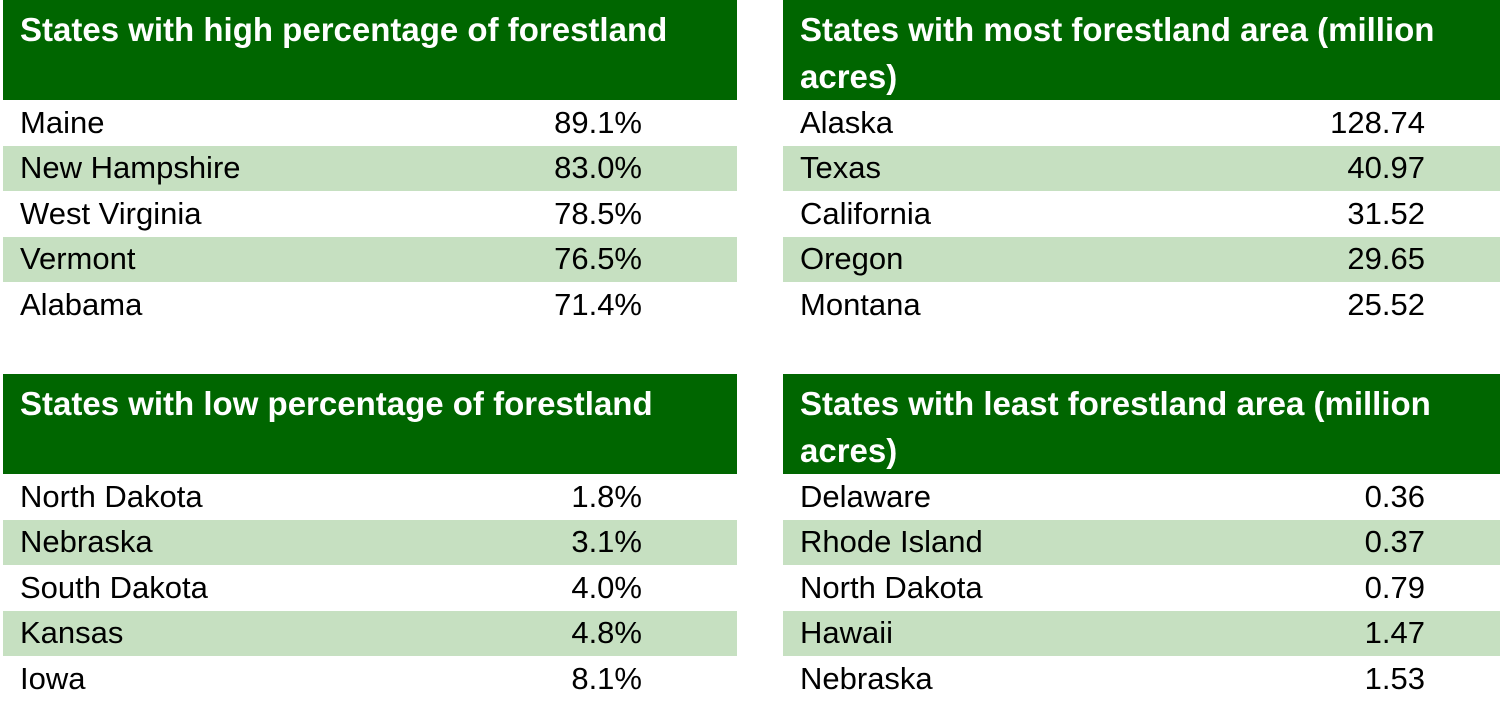 The height and width of the screenshot is (705, 1500). Describe the element at coordinates (1141, 633) in the screenshot. I see `table-row: Hawaii 1.47` at that location.